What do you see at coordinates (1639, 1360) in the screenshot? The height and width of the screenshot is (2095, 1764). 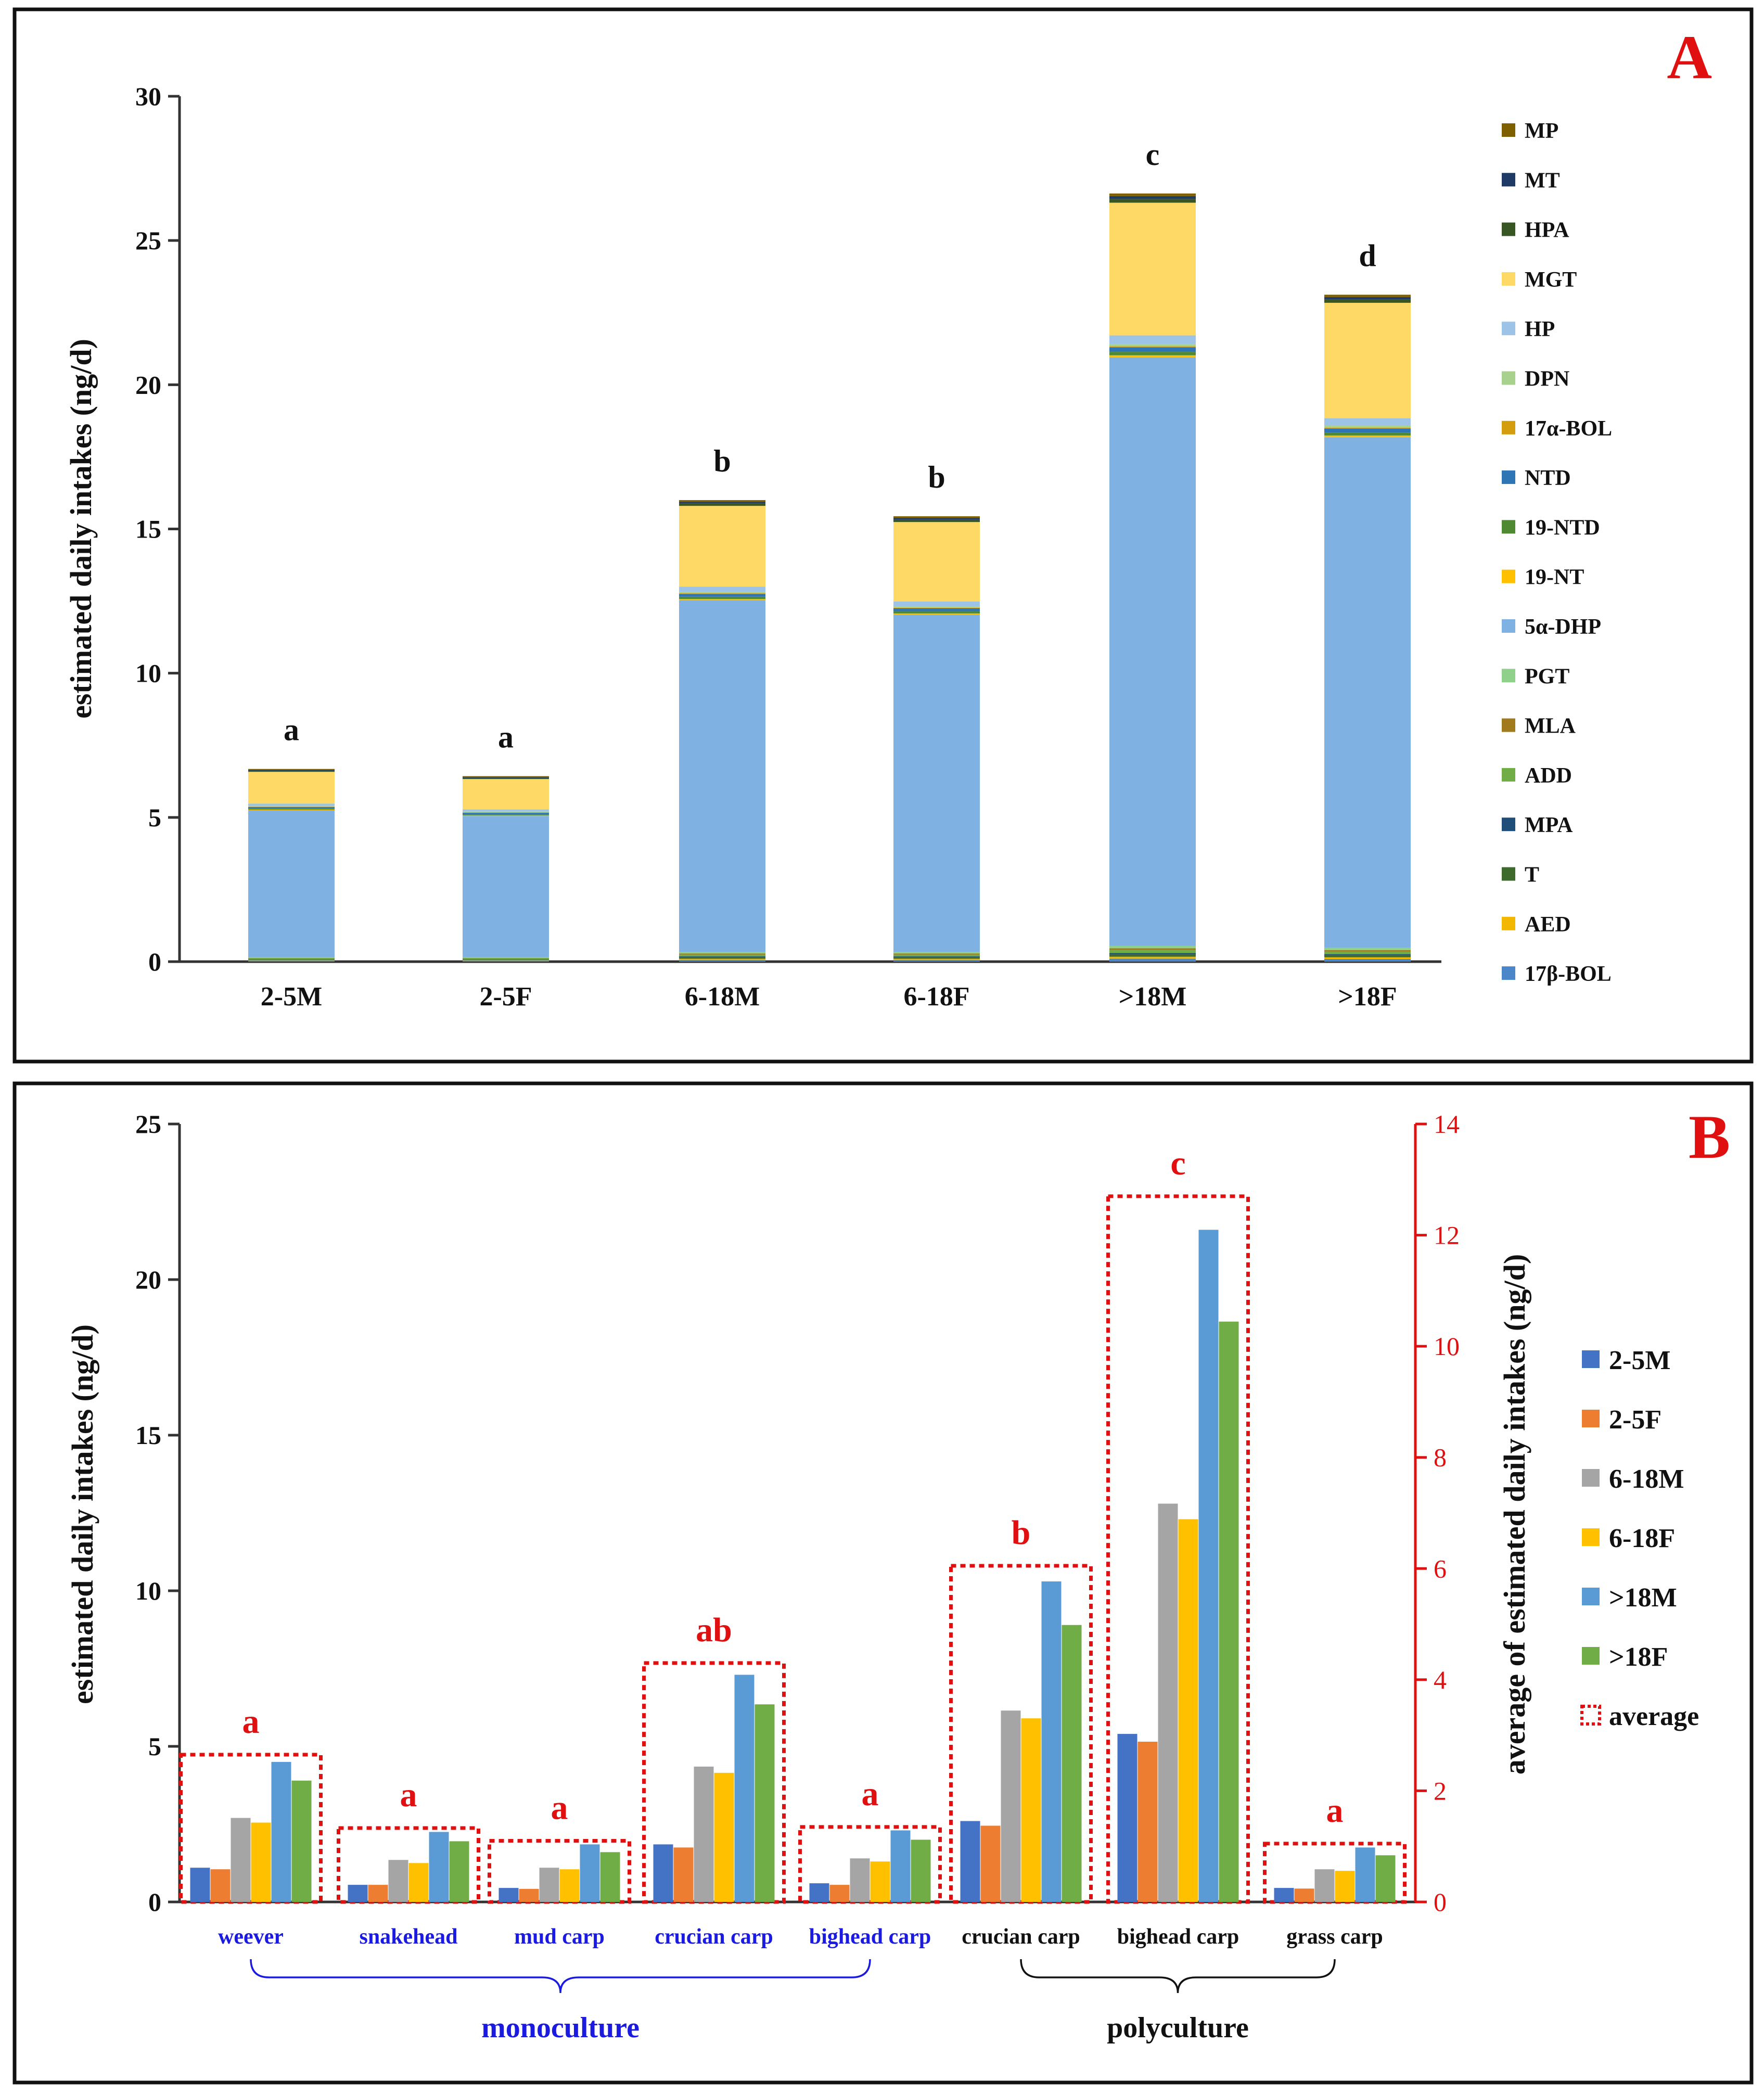 I see `panel-b-legend-label: 2-5M` at bounding box center [1639, 1360].